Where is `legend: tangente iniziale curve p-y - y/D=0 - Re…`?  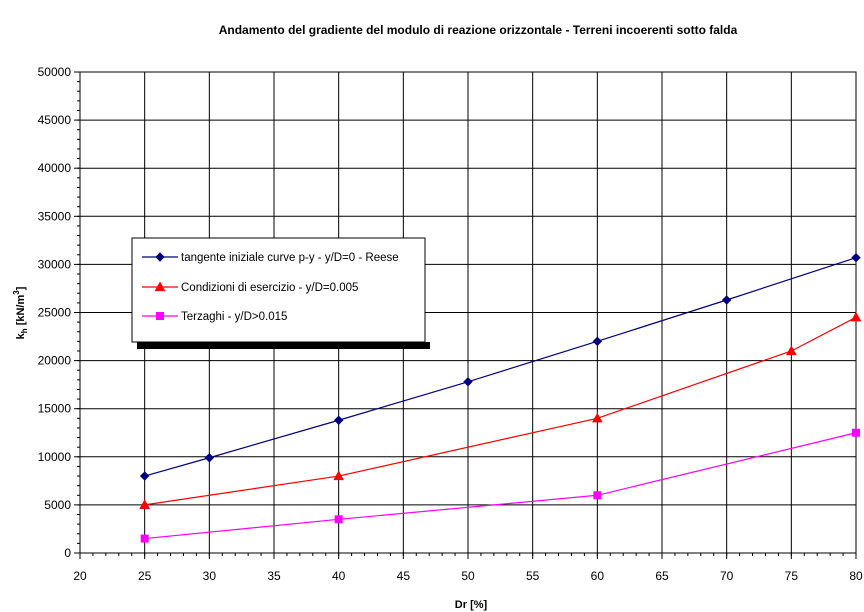
legend: tangente iniziale curve p-y - y/D=0 - Re… is located at coordinates (280, 293).